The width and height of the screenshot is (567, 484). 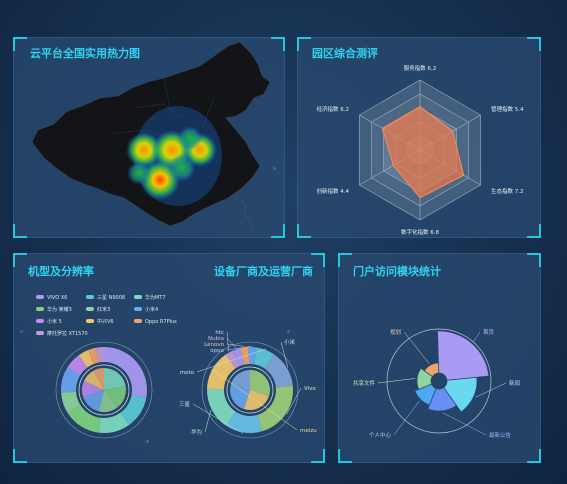 I want to click on radar-indicator-label: 数字化指数 6.8, so click(x=420, y=232).